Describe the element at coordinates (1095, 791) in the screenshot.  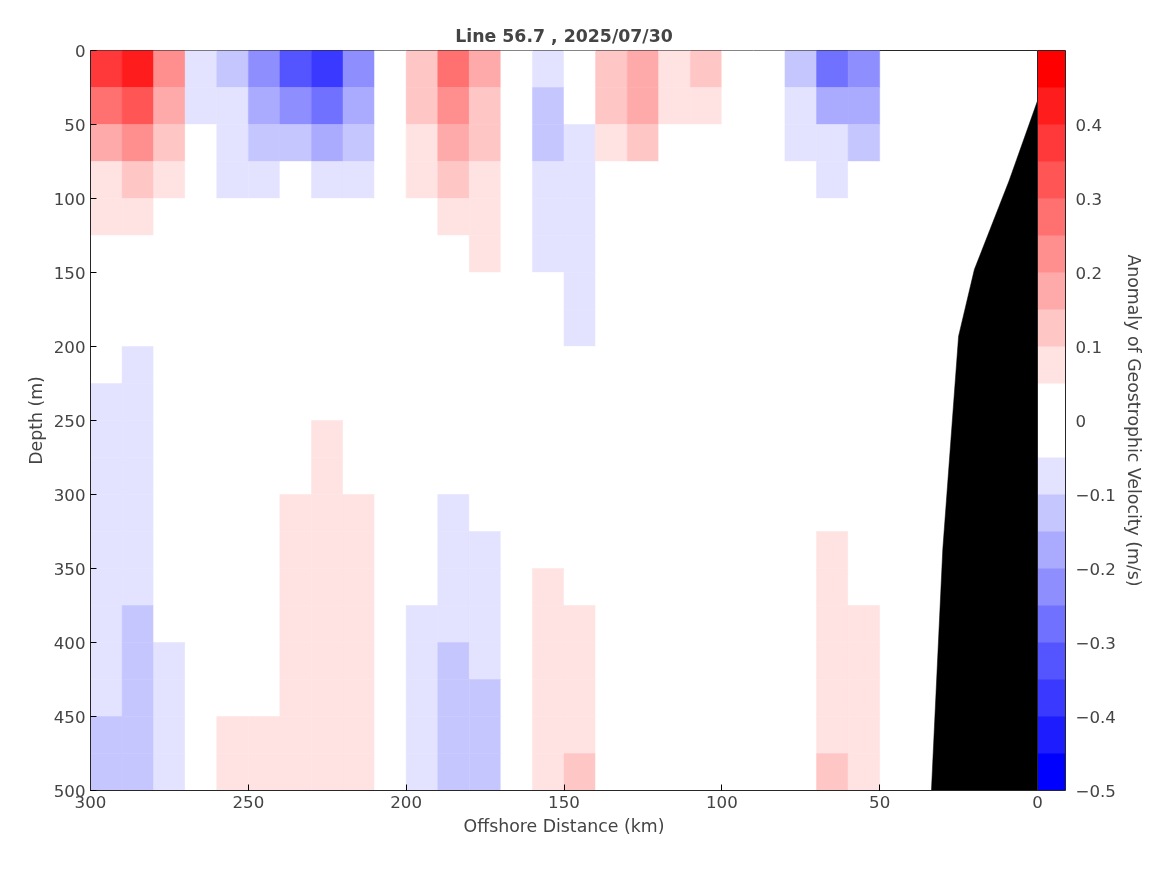
I see `color-bar-label: −0.5` at that location.